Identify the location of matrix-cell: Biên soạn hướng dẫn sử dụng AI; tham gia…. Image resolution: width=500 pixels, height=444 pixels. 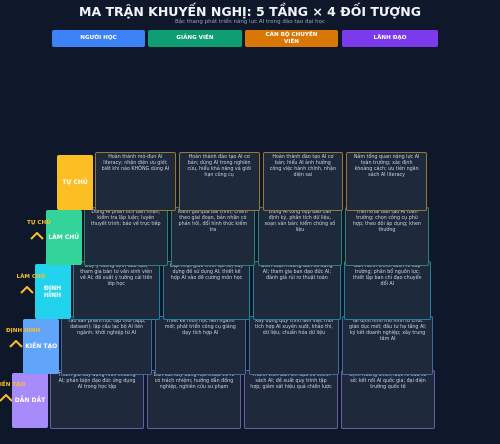
(297, 290).